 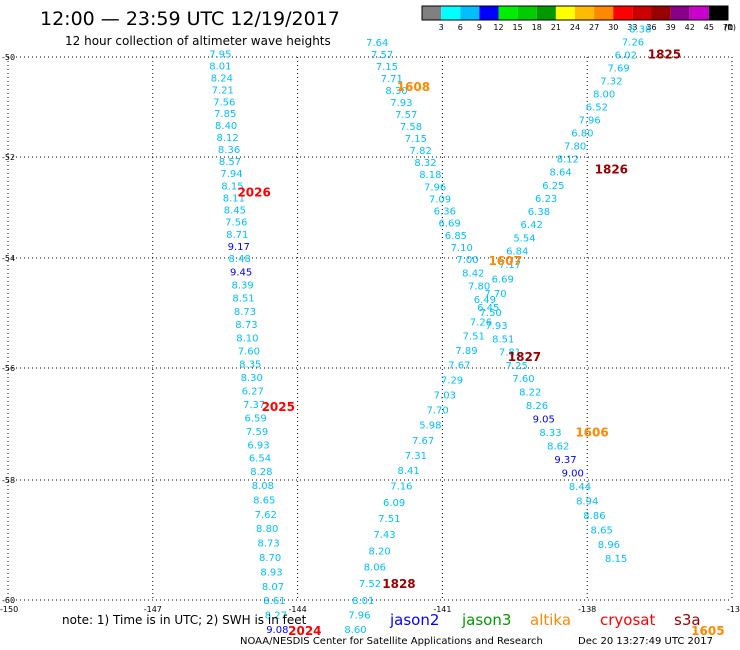 What do you see at coordinates (224, 103) in the screenshot?
I see `wave-height-point: 7.56` at bounding box center [224, 103].